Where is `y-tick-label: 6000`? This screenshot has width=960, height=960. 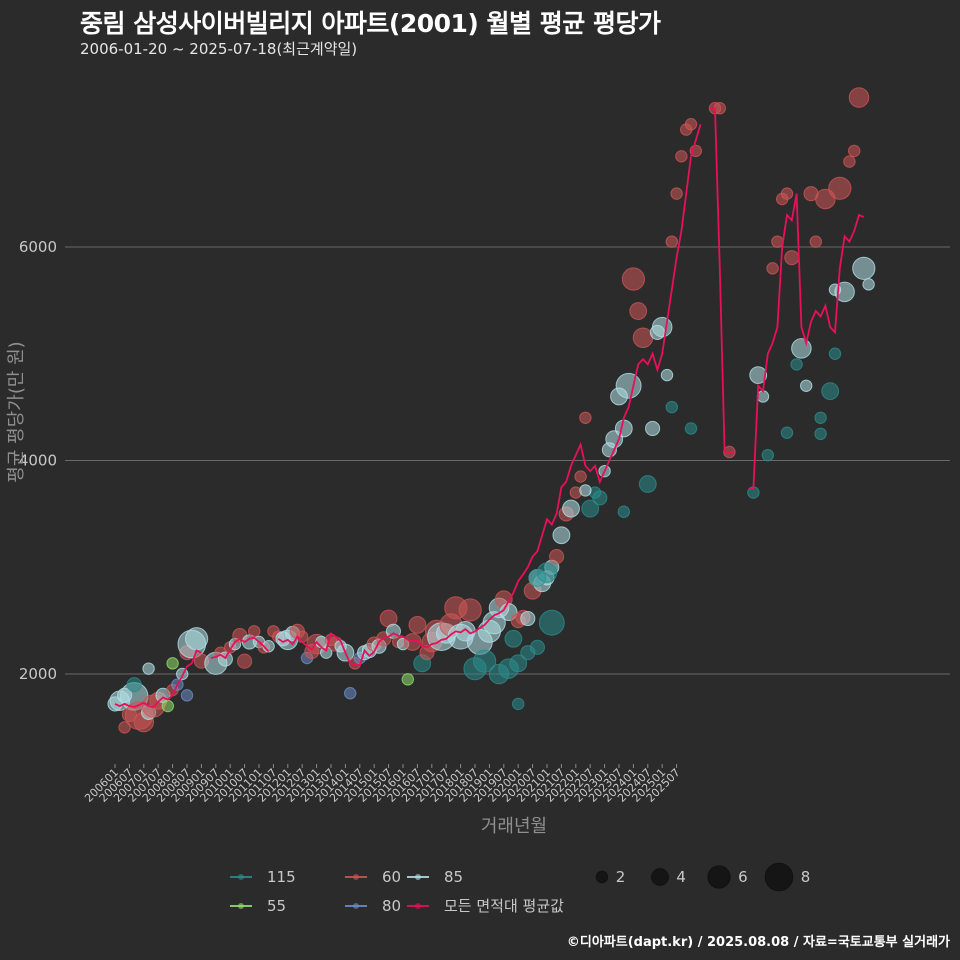
y-tick-label: 6000 is located at coordinates (38, 247).